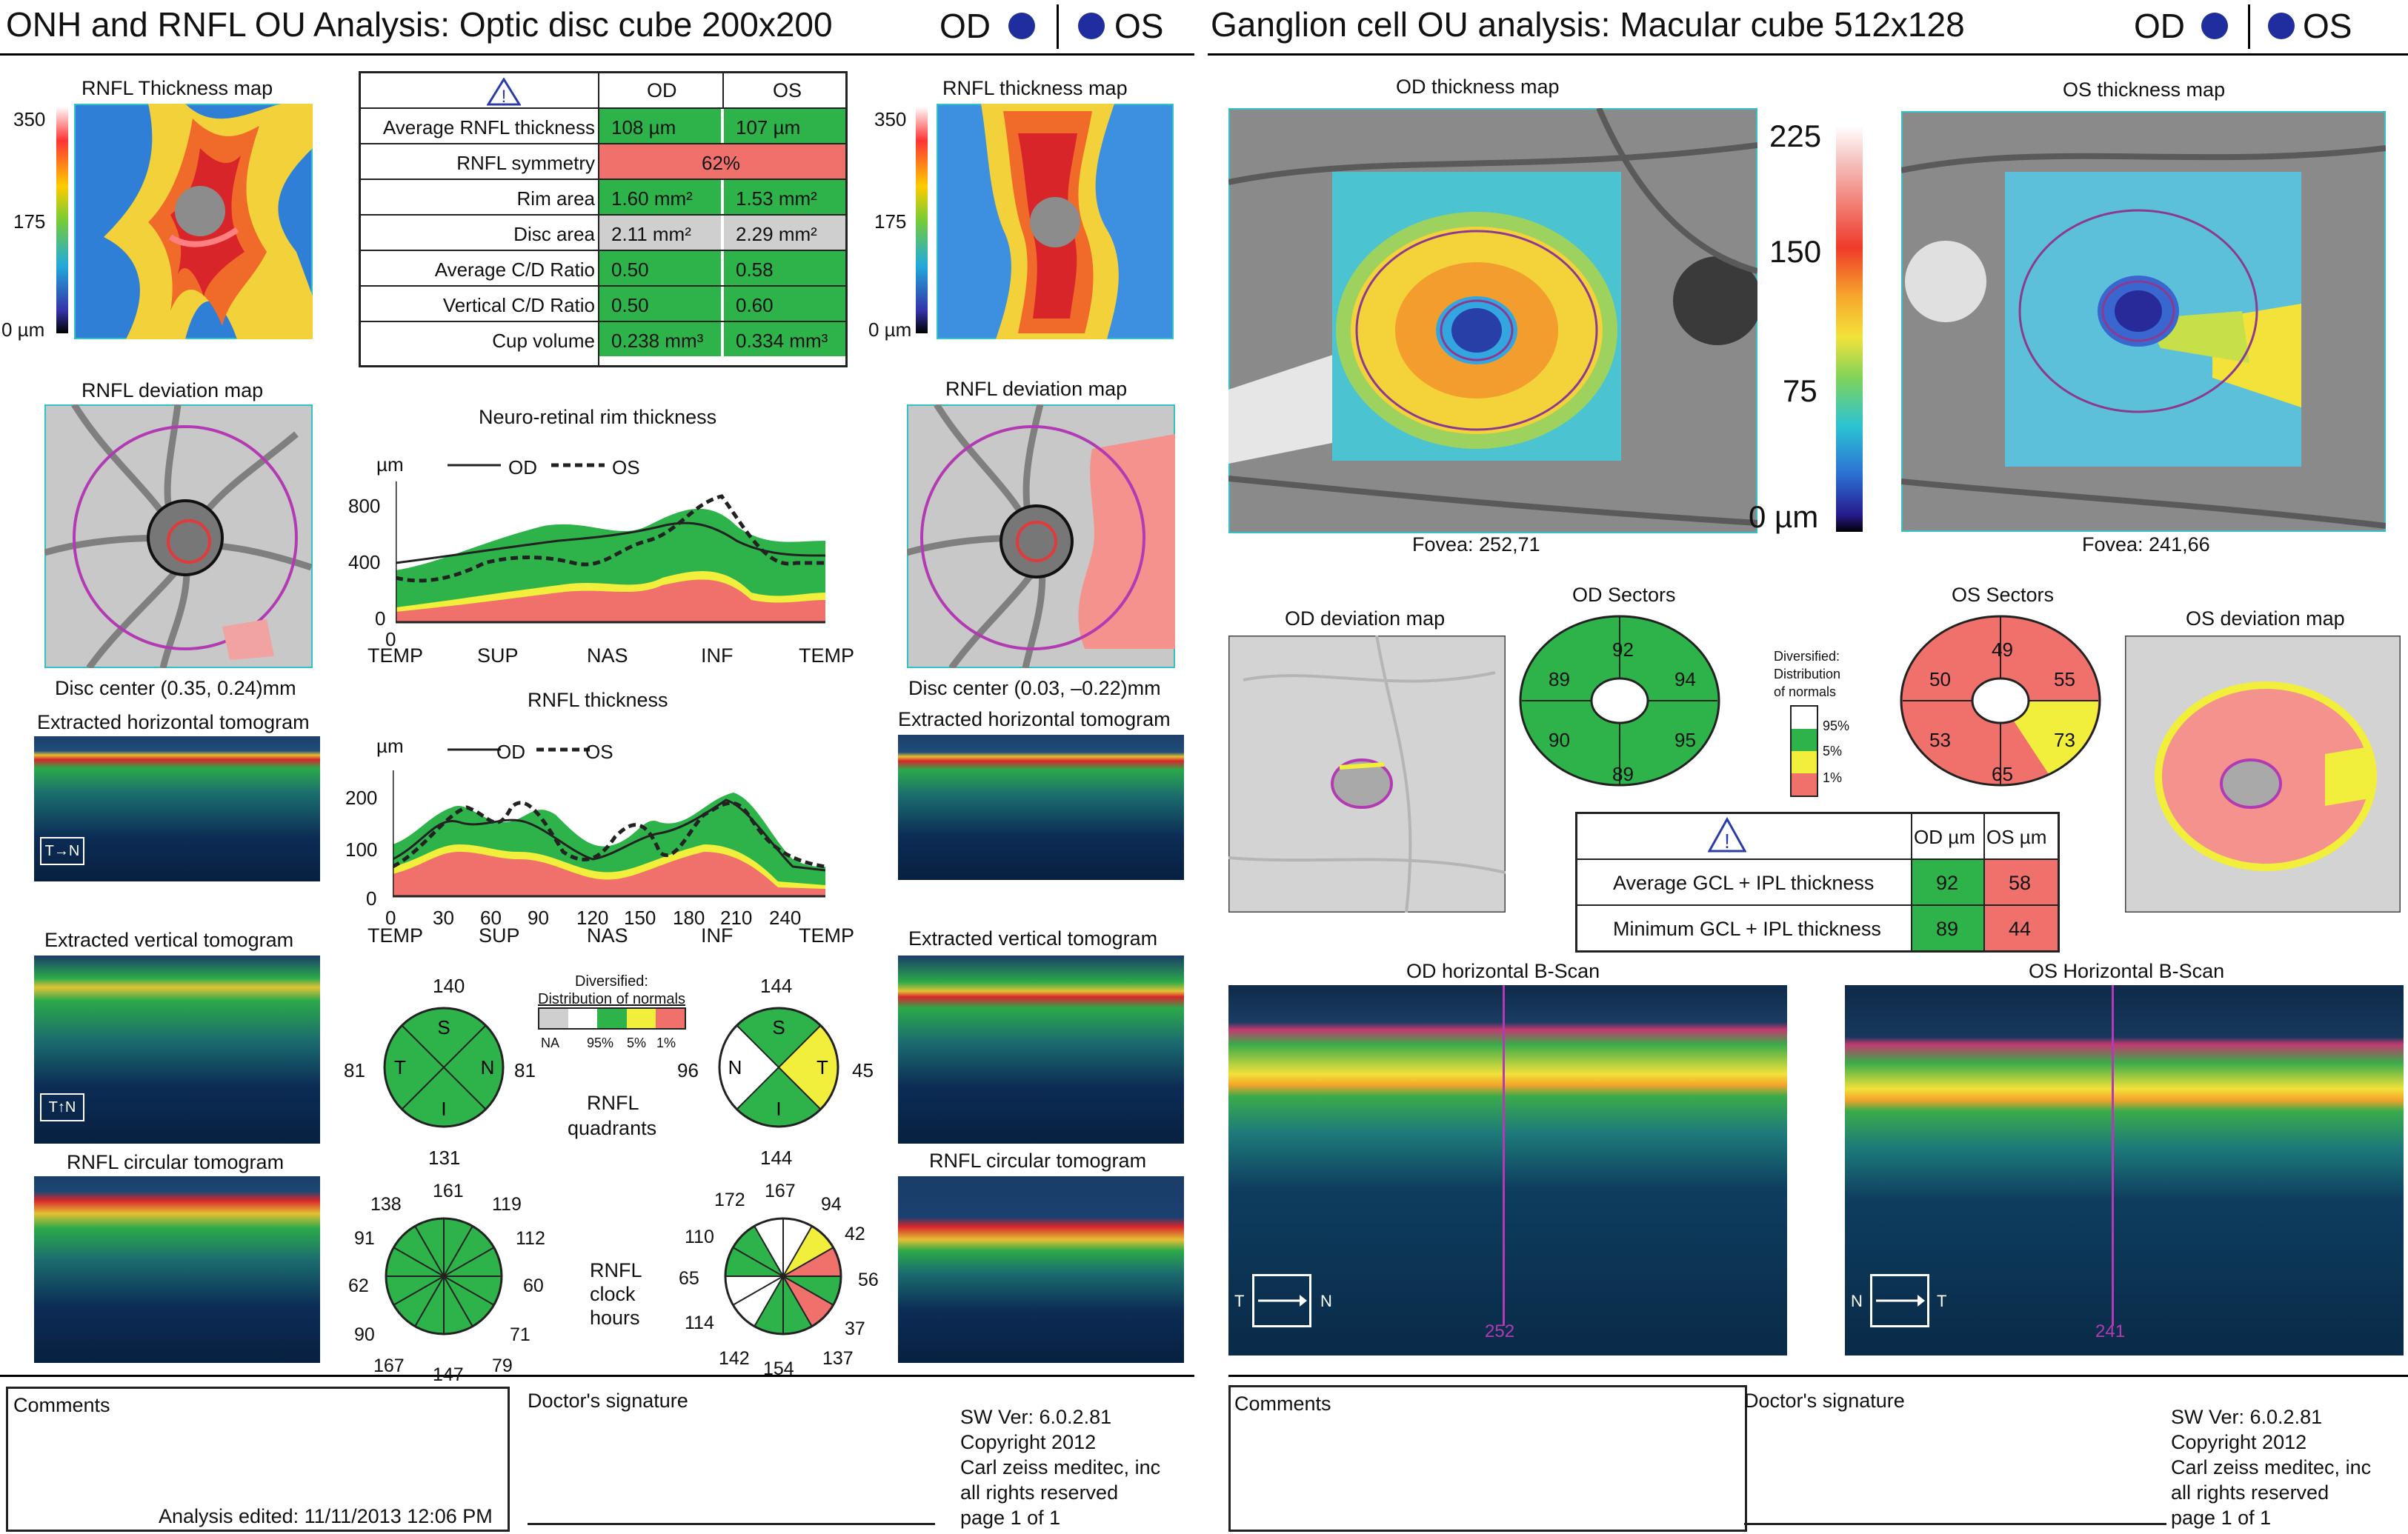  I want to click on rnfl-xtick: 210, so click(736, 918).